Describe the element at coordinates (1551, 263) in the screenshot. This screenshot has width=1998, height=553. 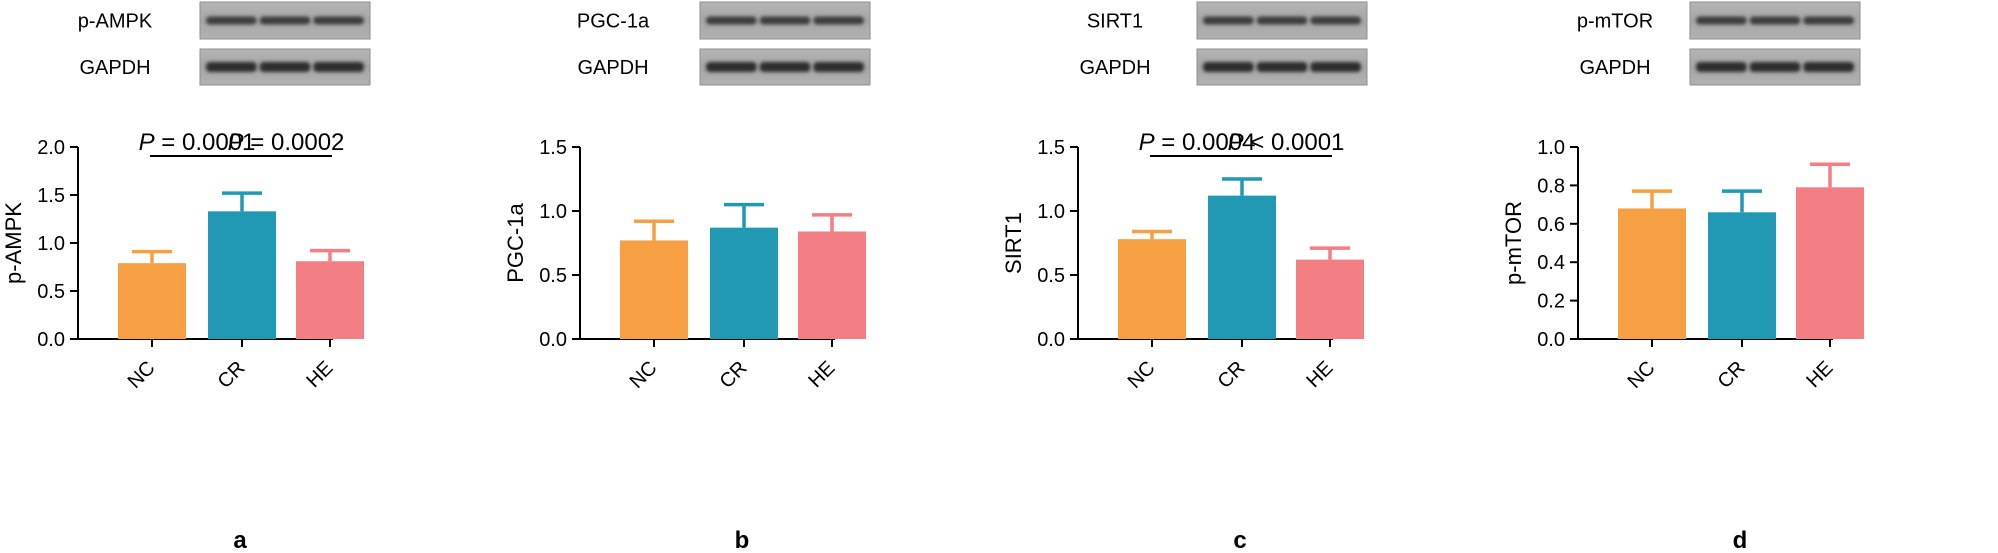
I see `y-tick-label: 0.4` at that location.